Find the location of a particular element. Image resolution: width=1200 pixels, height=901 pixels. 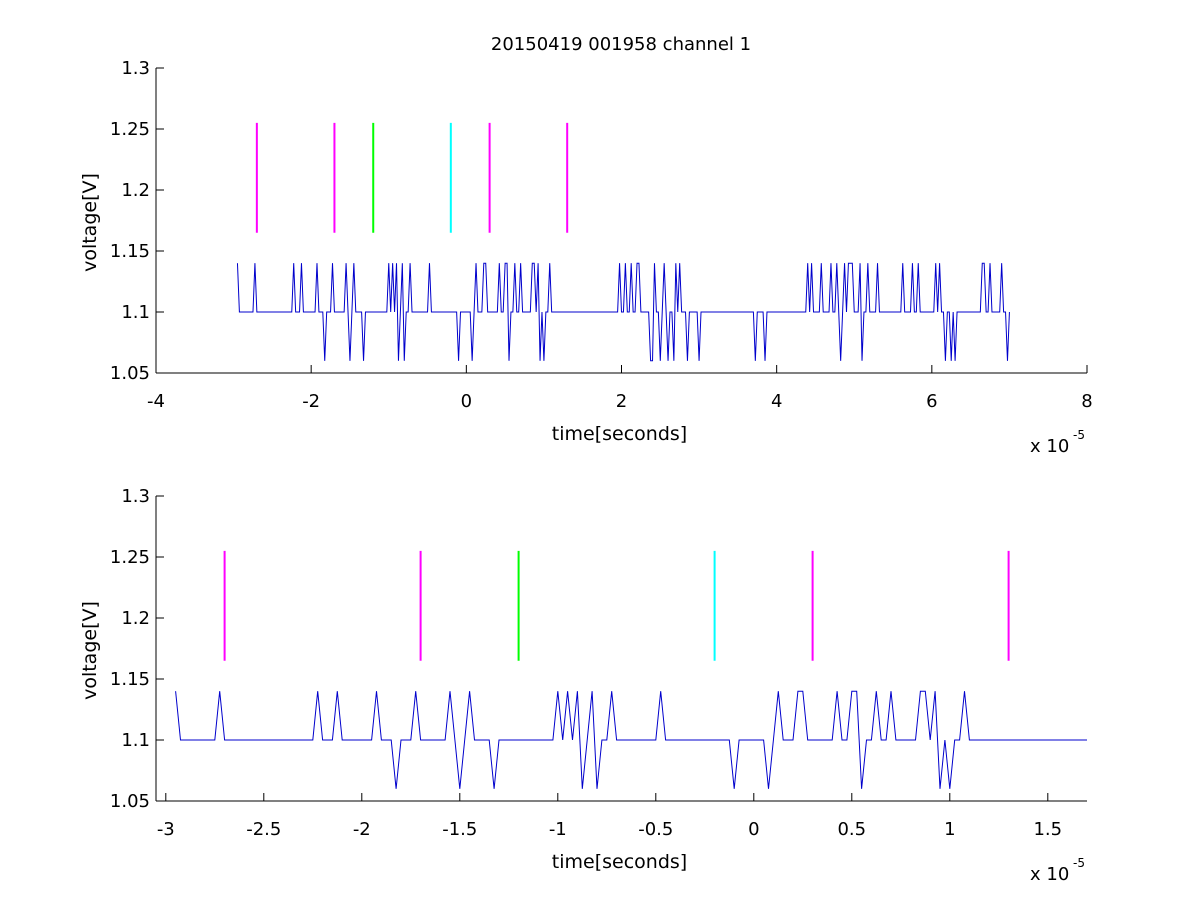

x-tick-label: -1.5 is located at coordinates (459, 829).